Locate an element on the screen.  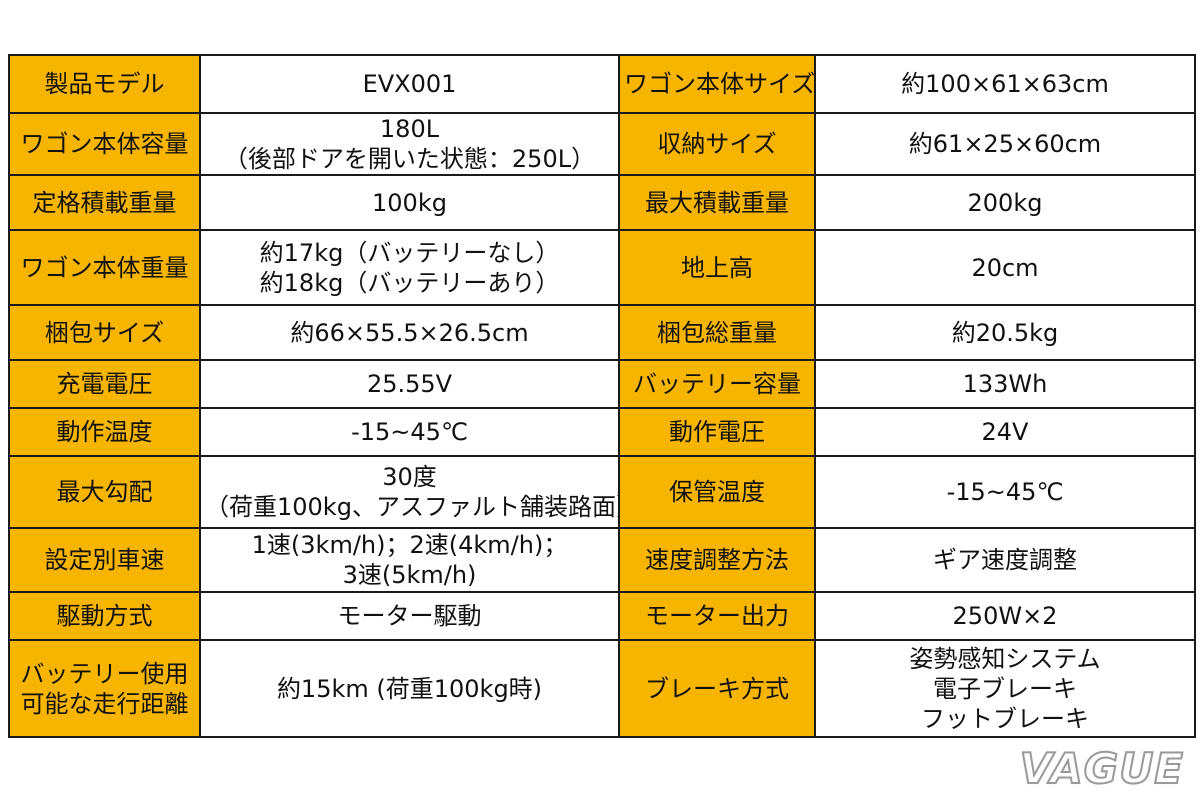
spec-label-left: 梱包サイズ is located at coordinates (104, 332).